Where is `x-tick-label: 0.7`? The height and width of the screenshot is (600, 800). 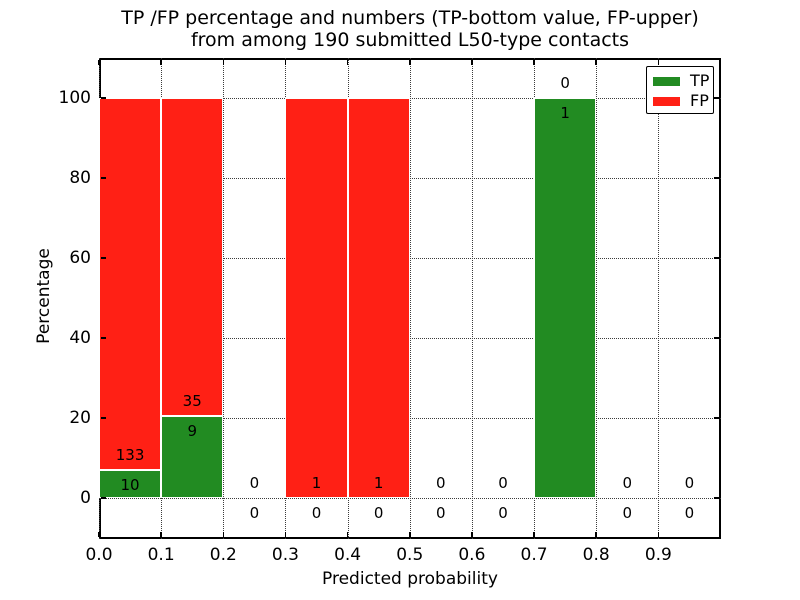
x-tick-label: 0.7 is located at coordinates (534, 555).